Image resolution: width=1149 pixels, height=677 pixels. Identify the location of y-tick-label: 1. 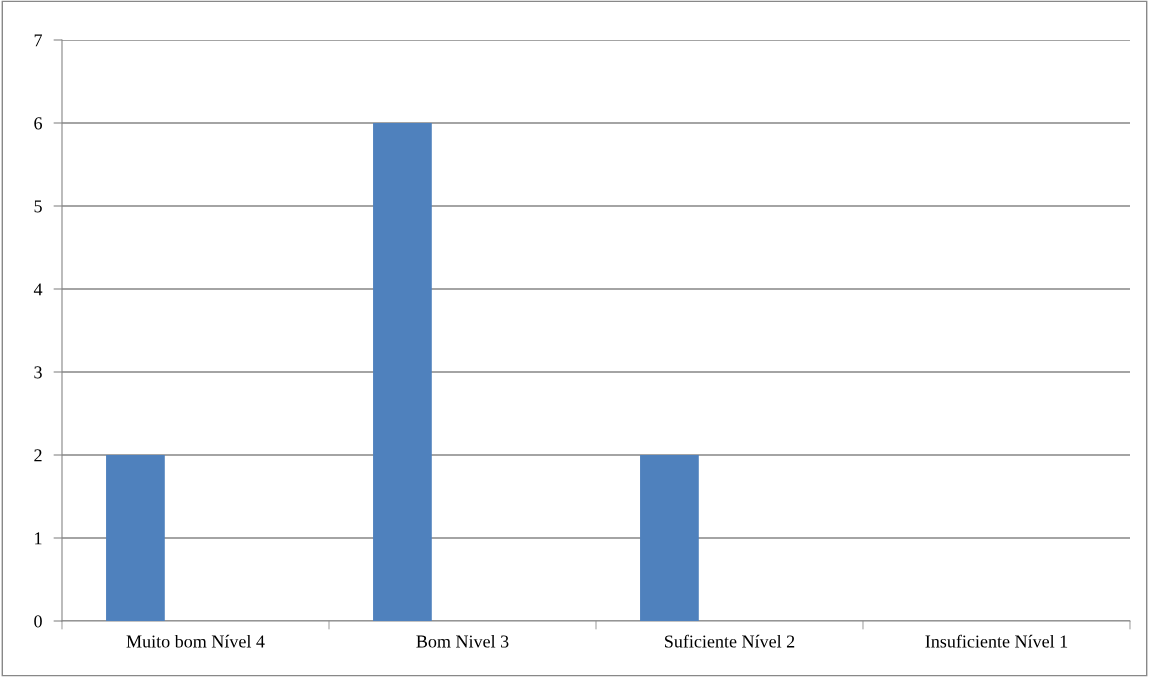
(38, 538).